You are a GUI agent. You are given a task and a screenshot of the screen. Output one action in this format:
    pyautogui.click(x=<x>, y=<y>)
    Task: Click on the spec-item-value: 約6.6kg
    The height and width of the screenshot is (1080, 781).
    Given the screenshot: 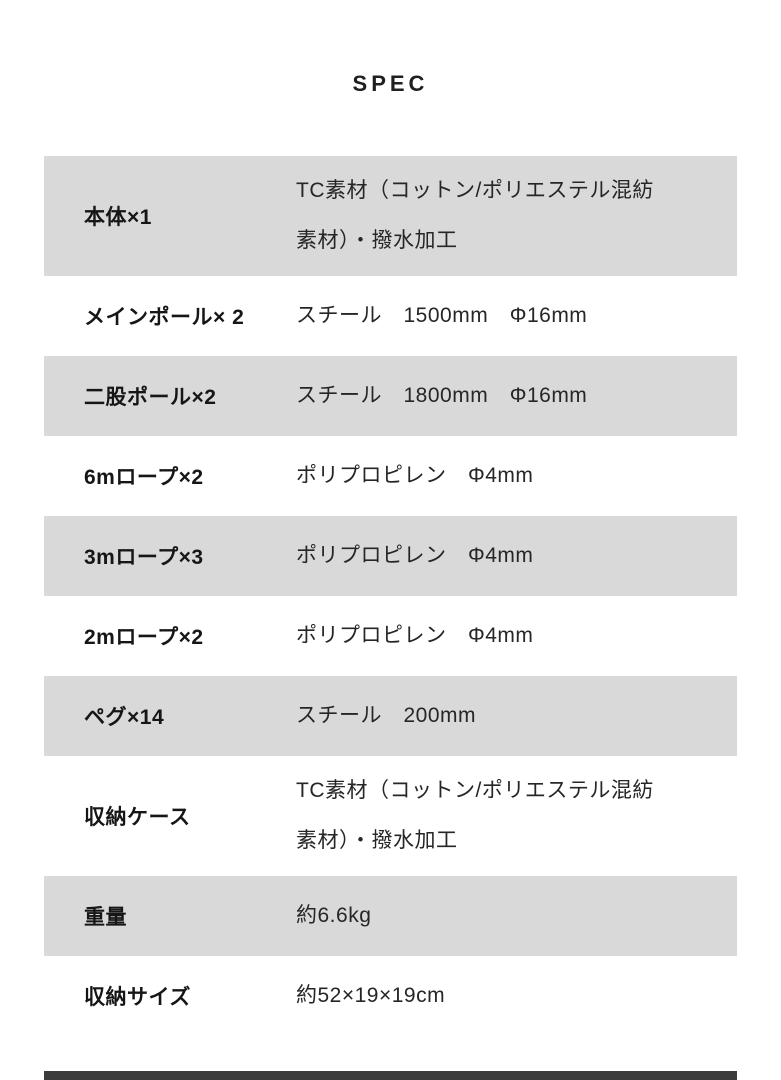 What is the action you would take?
    pyautogui.click(x=334, y=915)
    